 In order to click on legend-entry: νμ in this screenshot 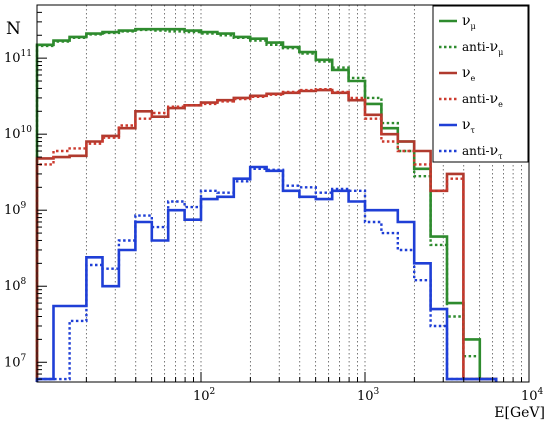, I will do `click(469, 22)`.